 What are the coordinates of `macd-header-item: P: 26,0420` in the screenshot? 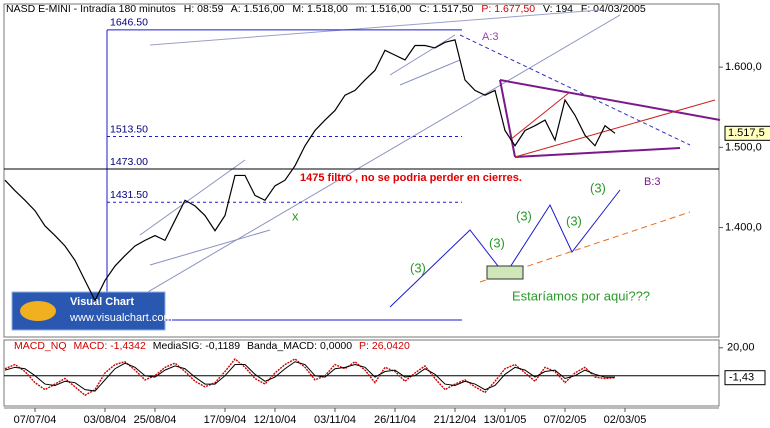 It's located at (384, 346).